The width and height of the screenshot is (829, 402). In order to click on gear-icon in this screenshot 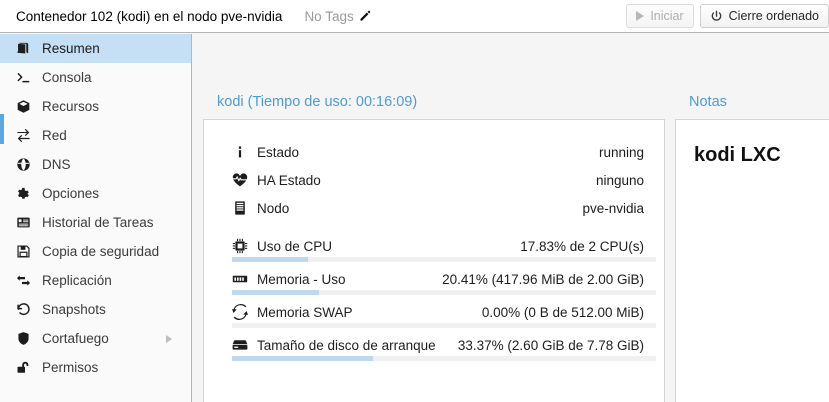, I will do `click(23, 193)`.